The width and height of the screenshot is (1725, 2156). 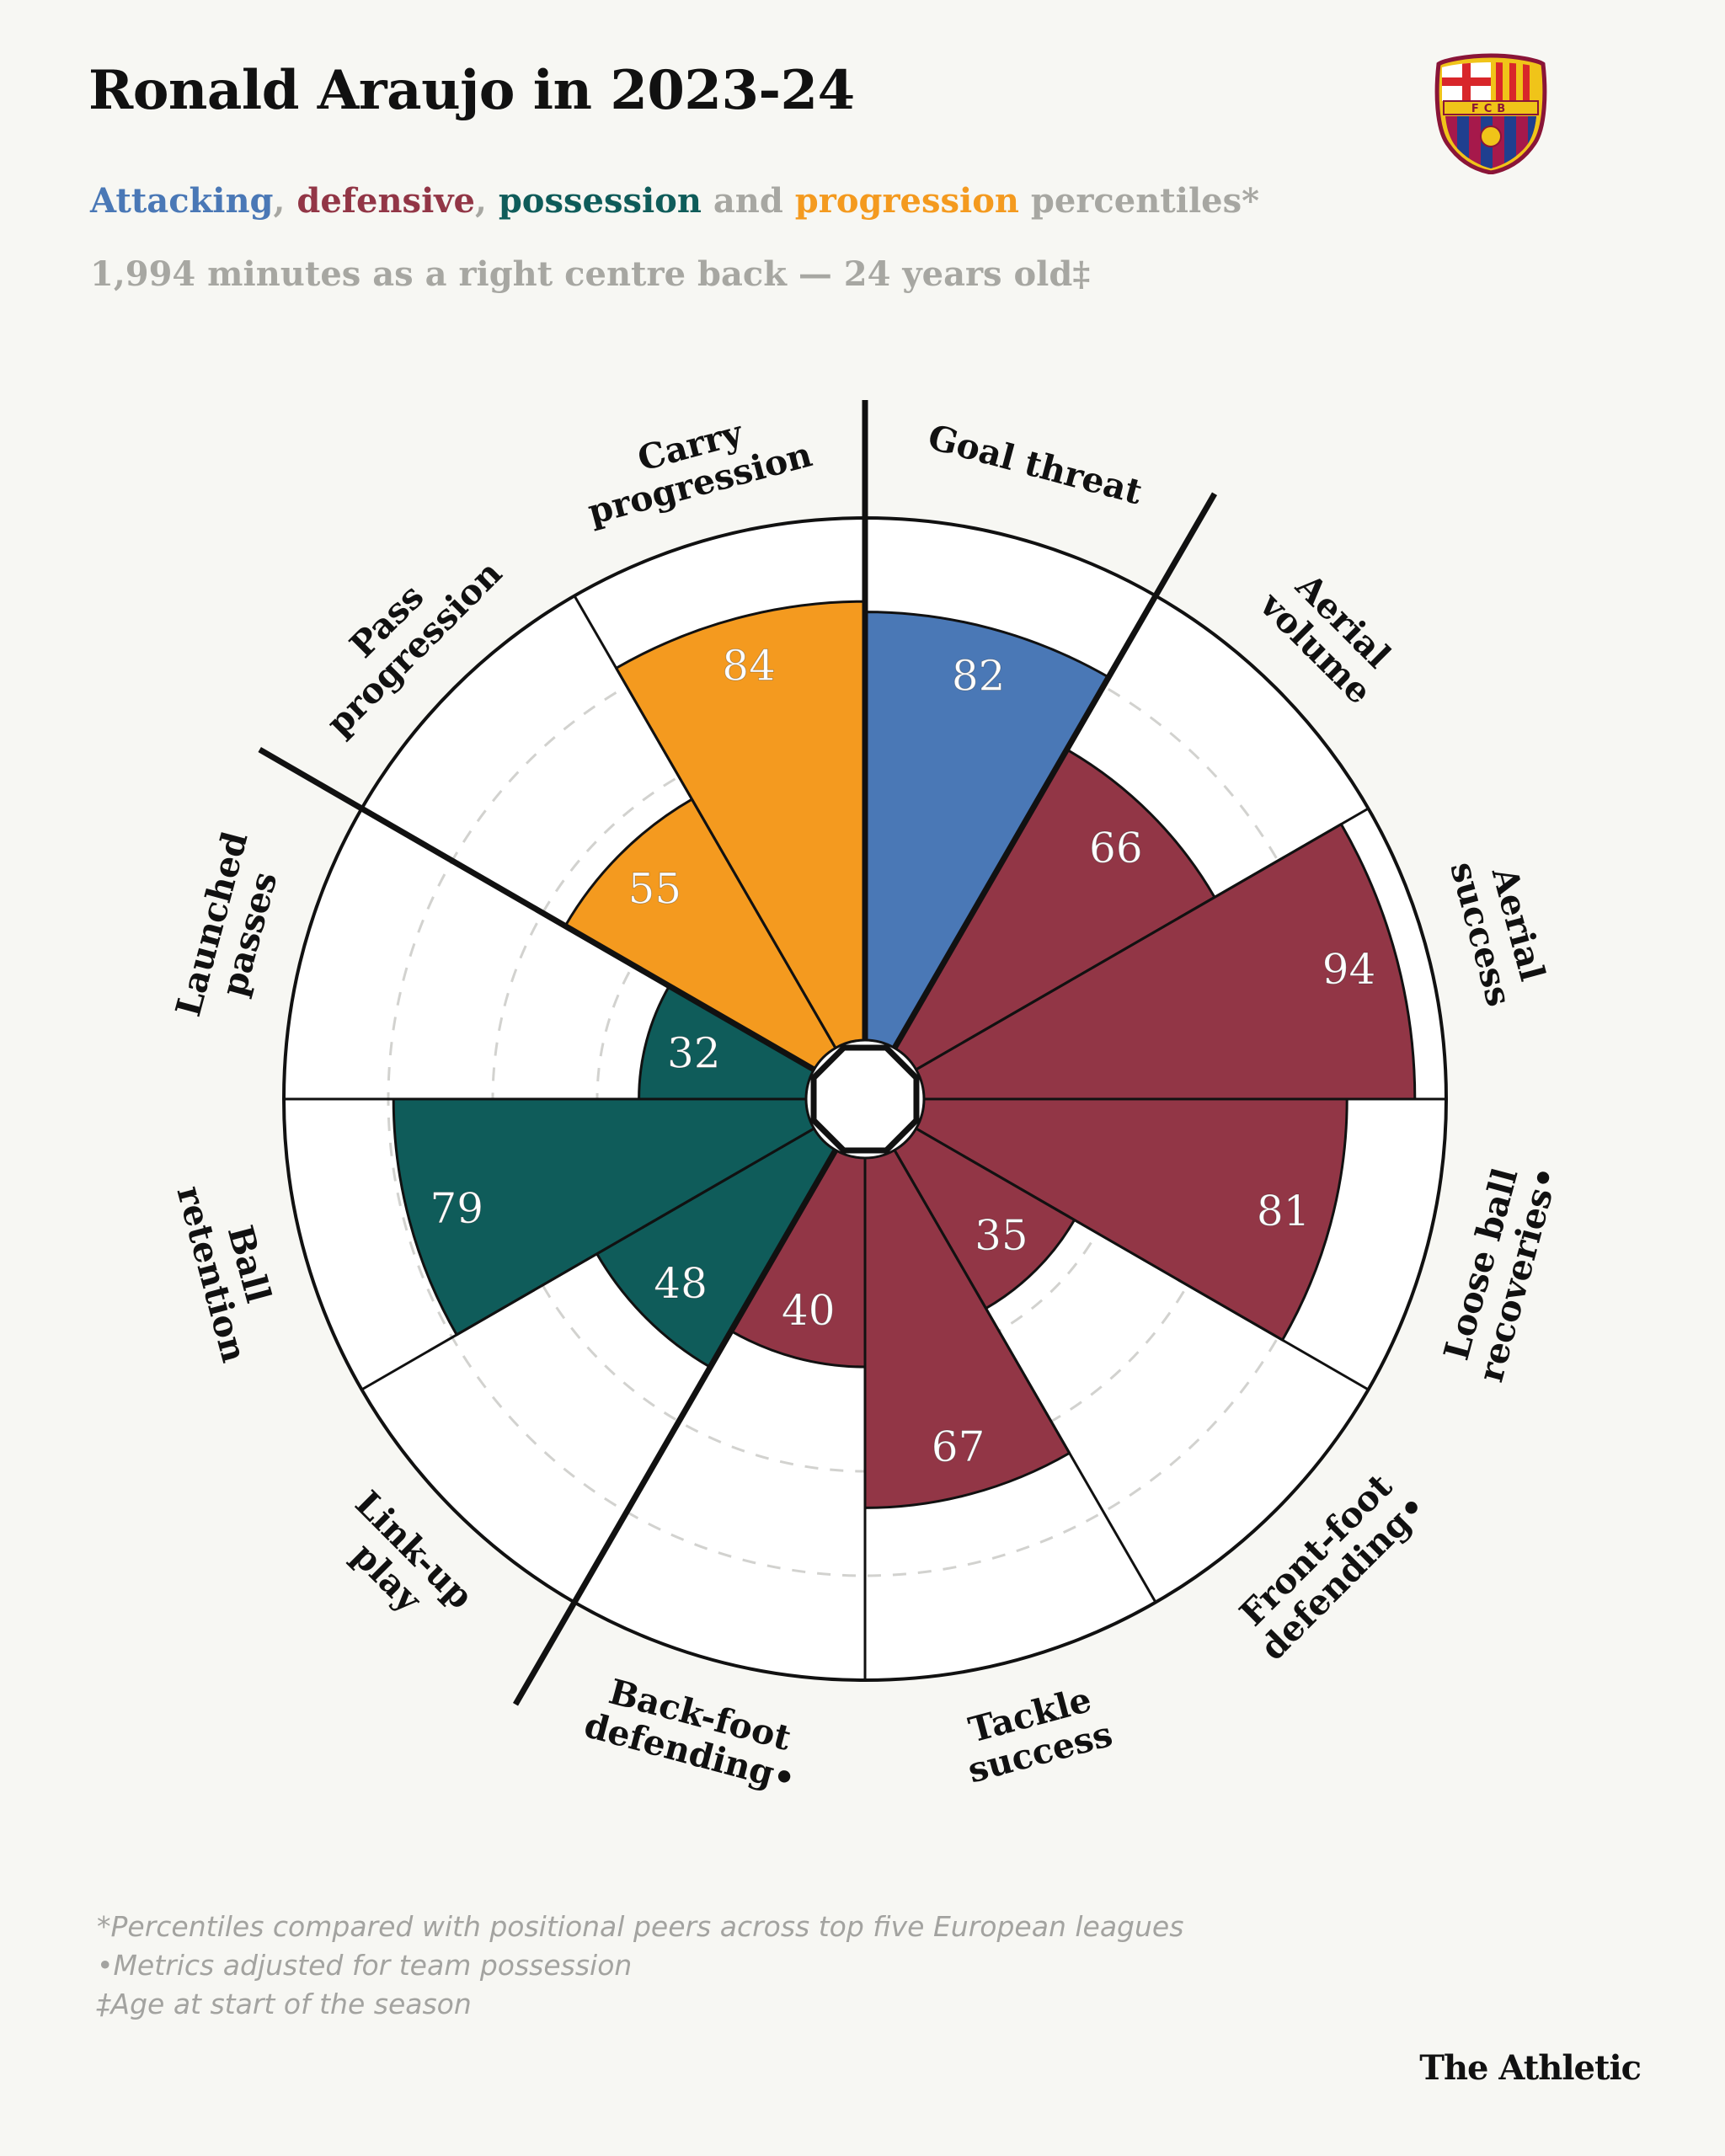 I want to click on bar-tackle-success, so click(x=967, y=1329).